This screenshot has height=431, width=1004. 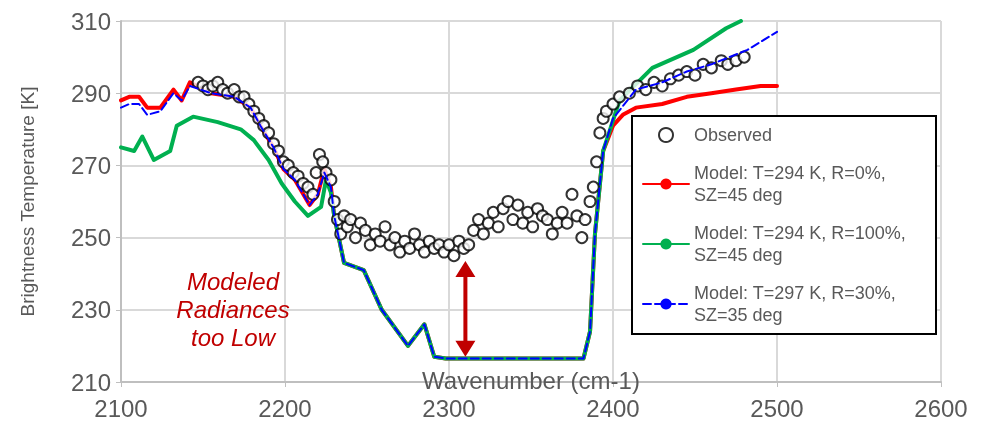 What do you see at coordinates (233, 310) in the screenshot?
I see `annotation: Modeled Radiances too Low` at bounding box center [233, 310].